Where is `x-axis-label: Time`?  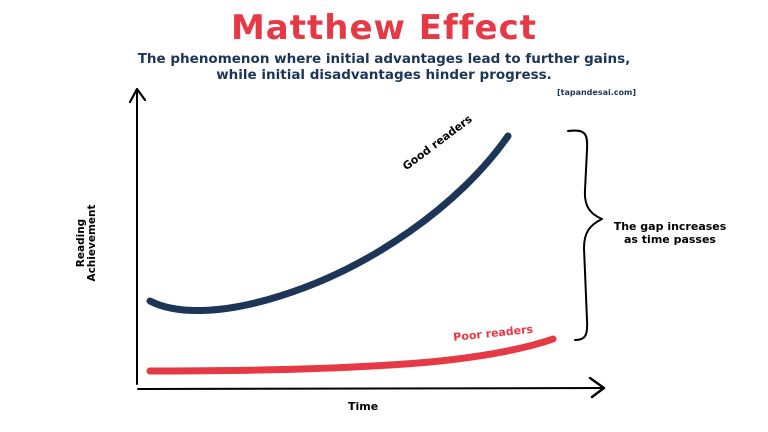
x-axis-label: Time is located at coordinates (363, 406).